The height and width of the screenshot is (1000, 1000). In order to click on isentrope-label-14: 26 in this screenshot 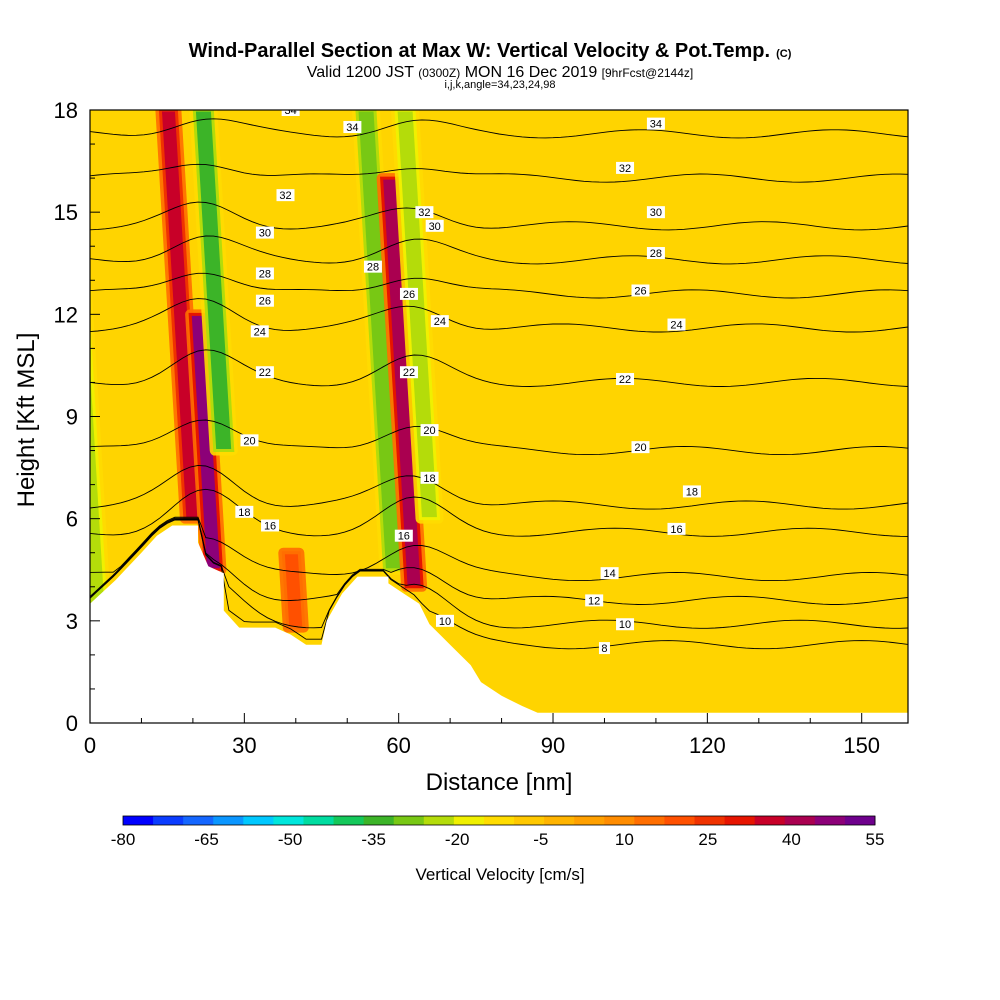, I will do `click(409, 295)`.